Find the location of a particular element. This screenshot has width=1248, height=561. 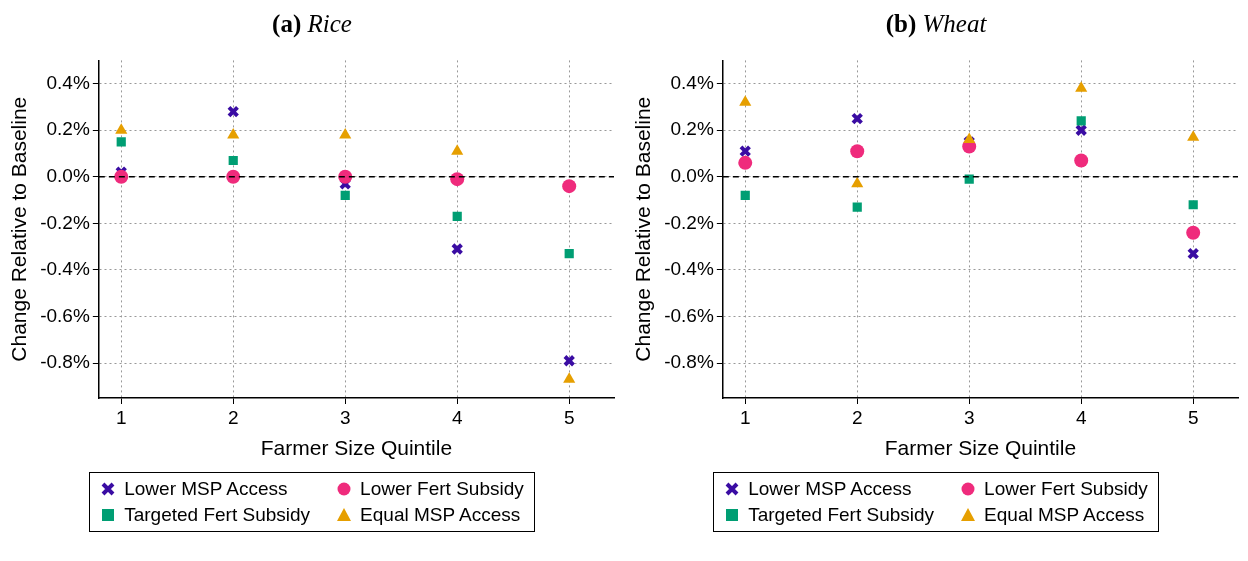

chart-title: (b) Wheat is located at coordinates (936, 23).